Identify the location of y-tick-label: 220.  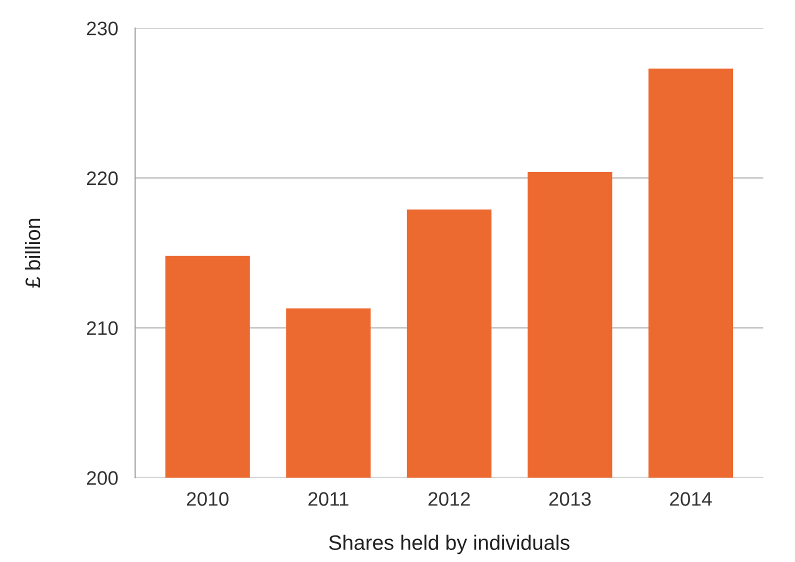
(102, 178).